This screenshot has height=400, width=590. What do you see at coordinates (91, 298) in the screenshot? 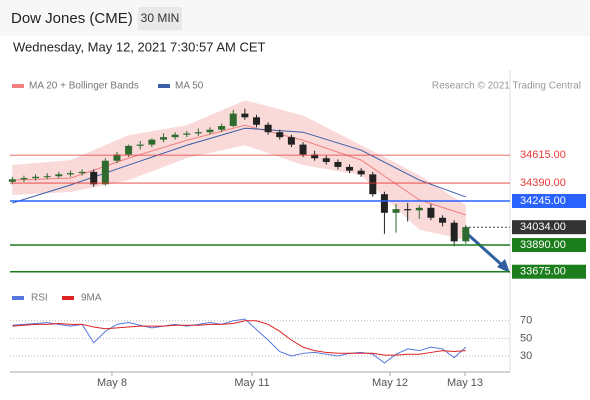
I see `legend-label: 9MA` at bounding box center [91, 298].